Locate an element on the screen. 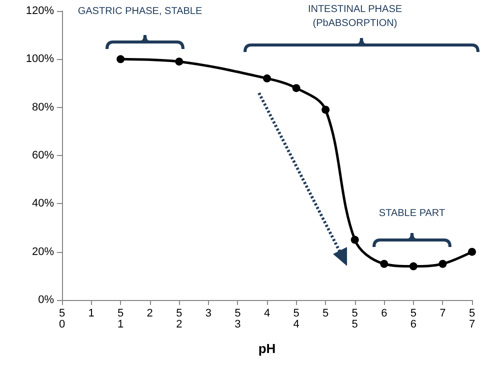 Image resolution: width=487 pixels, height=365 pixels. y-tick-label: 100% is located at coordinates (40, 59).